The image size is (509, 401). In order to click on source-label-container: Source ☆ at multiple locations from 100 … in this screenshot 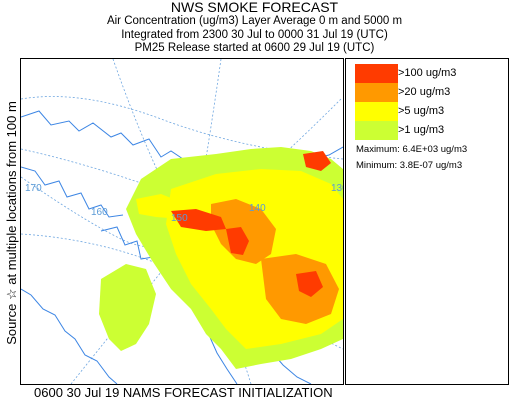, I will do `click(12, 222)`.